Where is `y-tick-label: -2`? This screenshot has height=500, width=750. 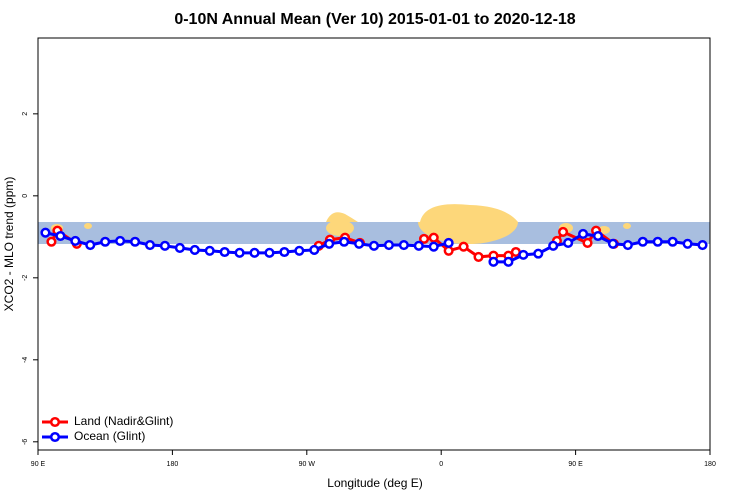
y-tick-label: -2 is located at coordinates (25, 278).